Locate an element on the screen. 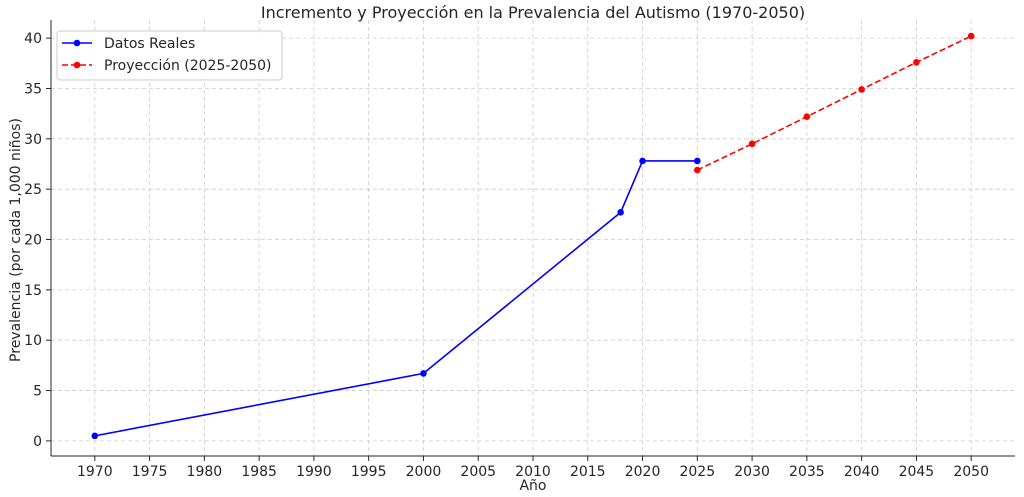 The height and width of the screenshot is (497, 1024). x-tick-label: 1975 is located at coordinates (150, 472).